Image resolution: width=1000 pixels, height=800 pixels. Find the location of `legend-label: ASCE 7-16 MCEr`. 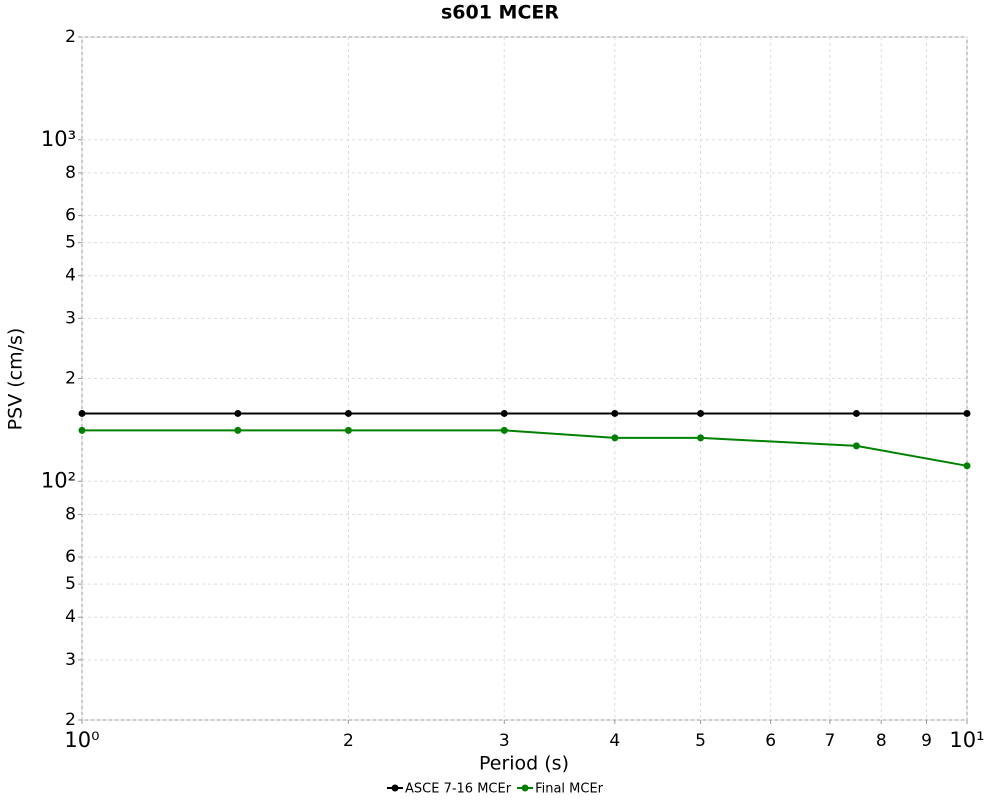

legend-label: ASCE 7-16 MCEr is located at coordinates (458, 789).